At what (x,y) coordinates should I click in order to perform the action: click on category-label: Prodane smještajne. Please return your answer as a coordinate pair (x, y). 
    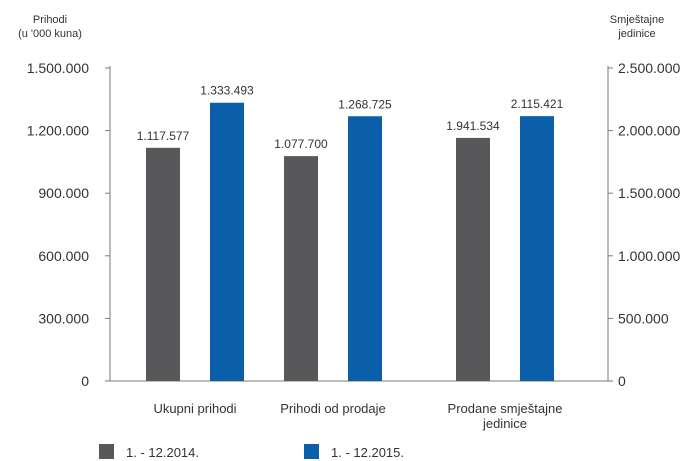
    Looking at the image, I should click on (505, 408).